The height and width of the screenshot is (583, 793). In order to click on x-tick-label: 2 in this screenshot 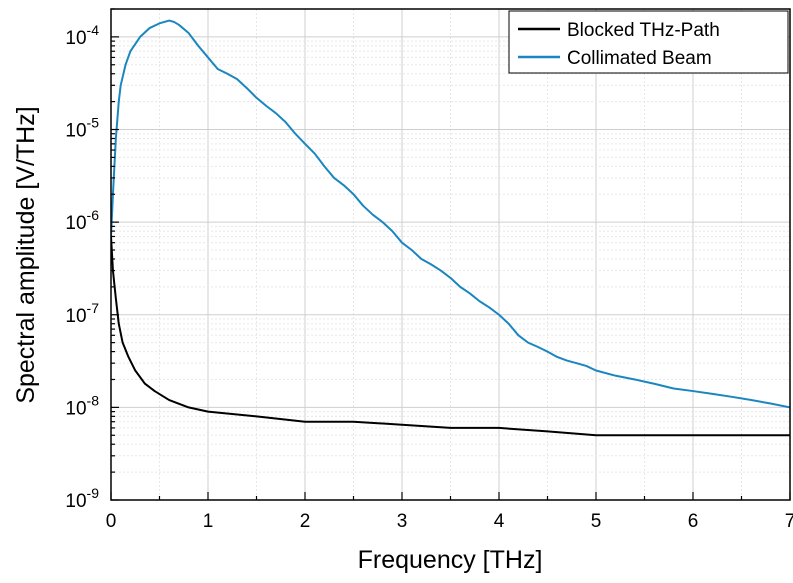, I will do `click(305, 521)`.